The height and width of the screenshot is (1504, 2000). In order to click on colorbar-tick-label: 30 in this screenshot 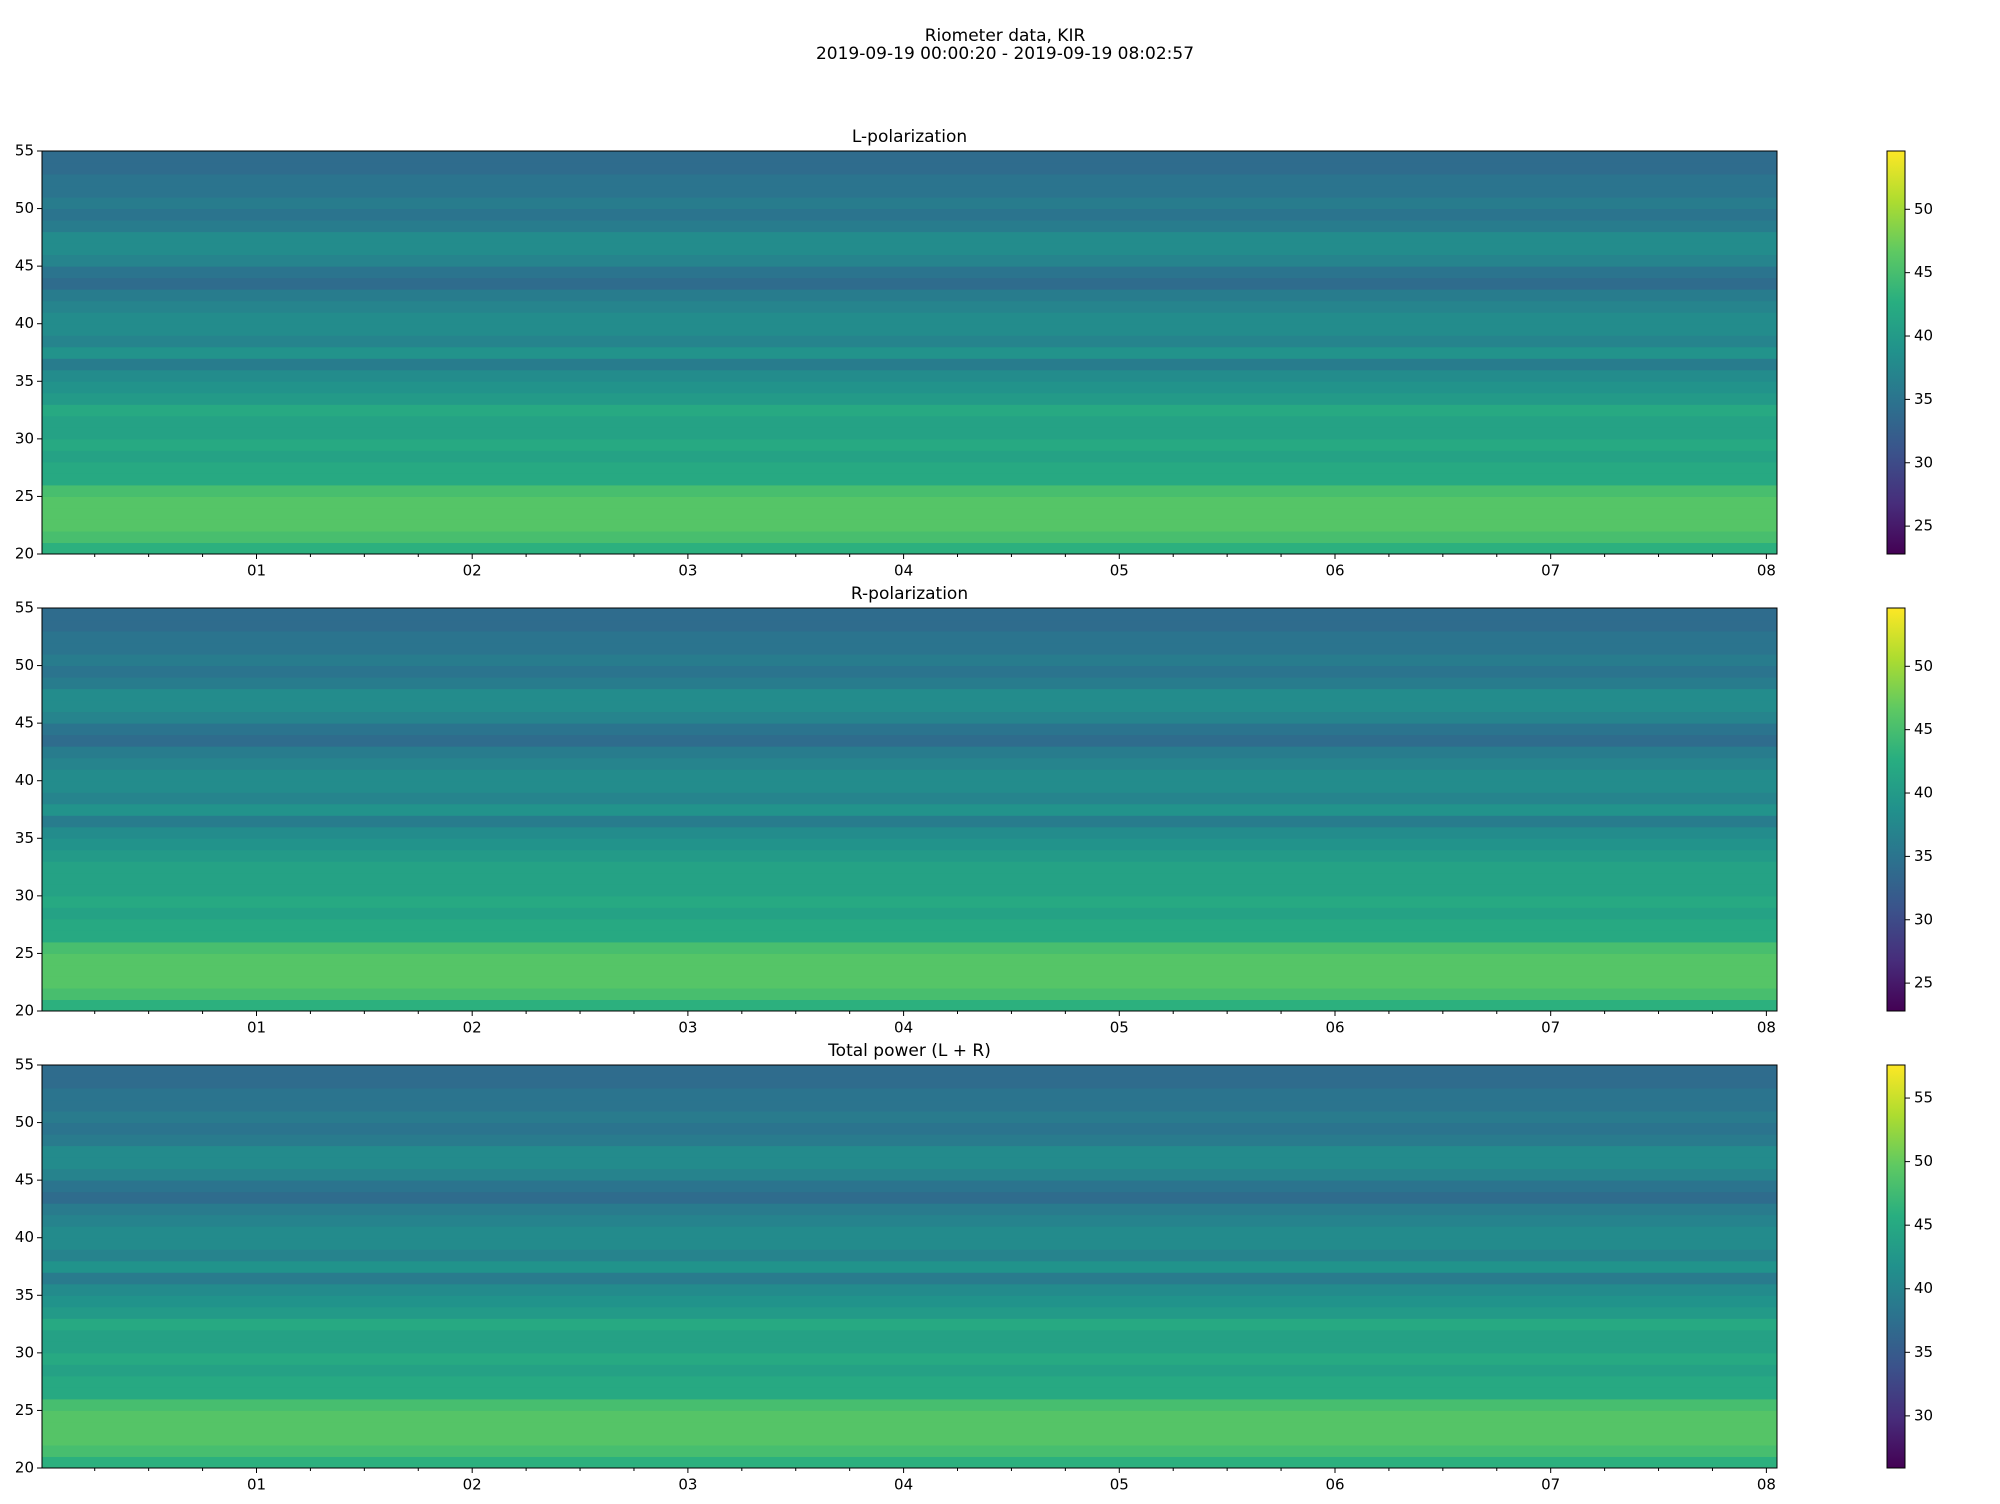, I will do `click(1923, 919)`.